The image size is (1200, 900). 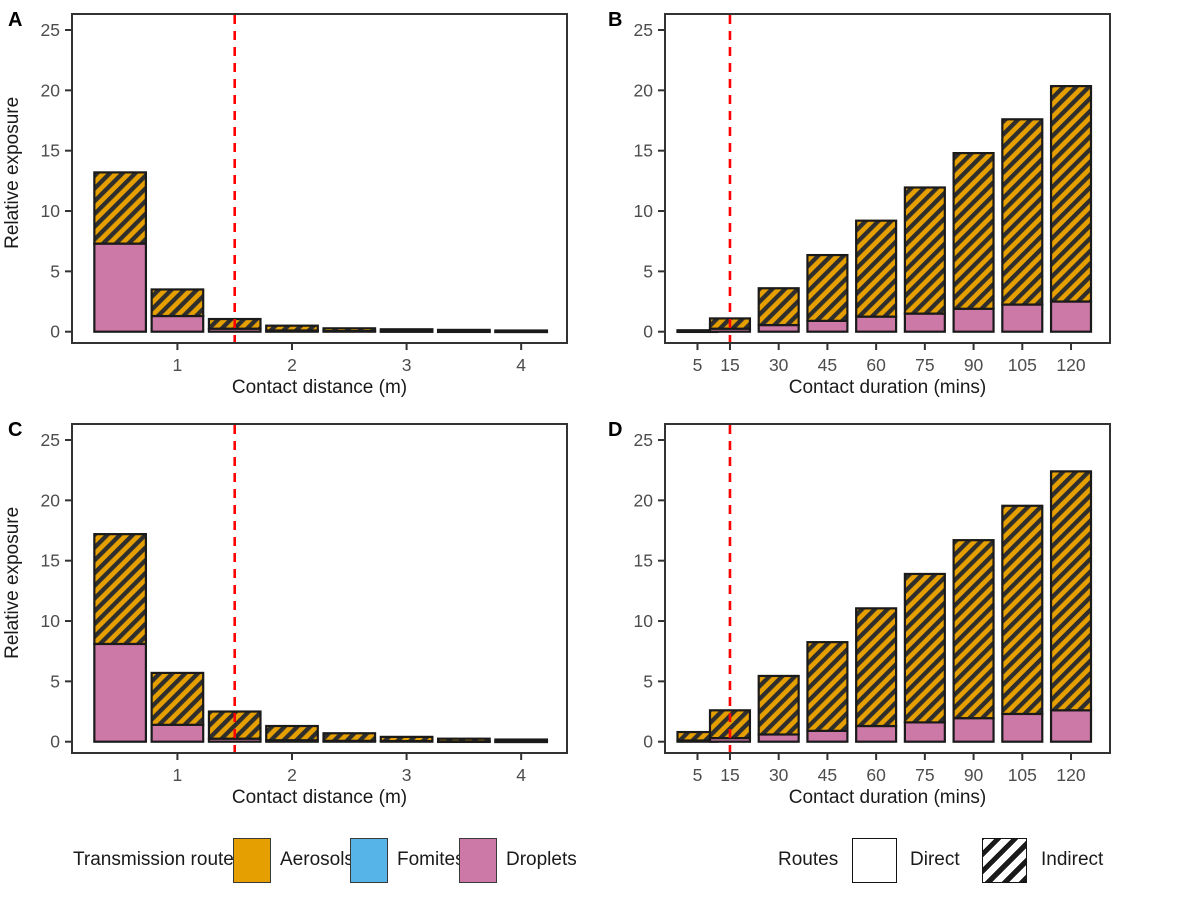 I want to click on fomites-swatch, so click(x=369, y=860).